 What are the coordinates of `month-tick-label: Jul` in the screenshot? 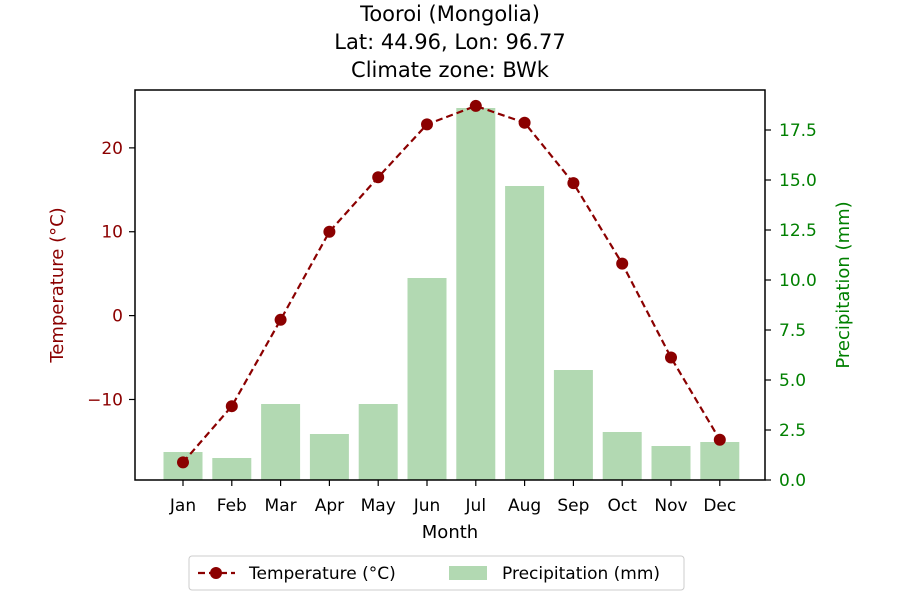 It's located at (476, 506).